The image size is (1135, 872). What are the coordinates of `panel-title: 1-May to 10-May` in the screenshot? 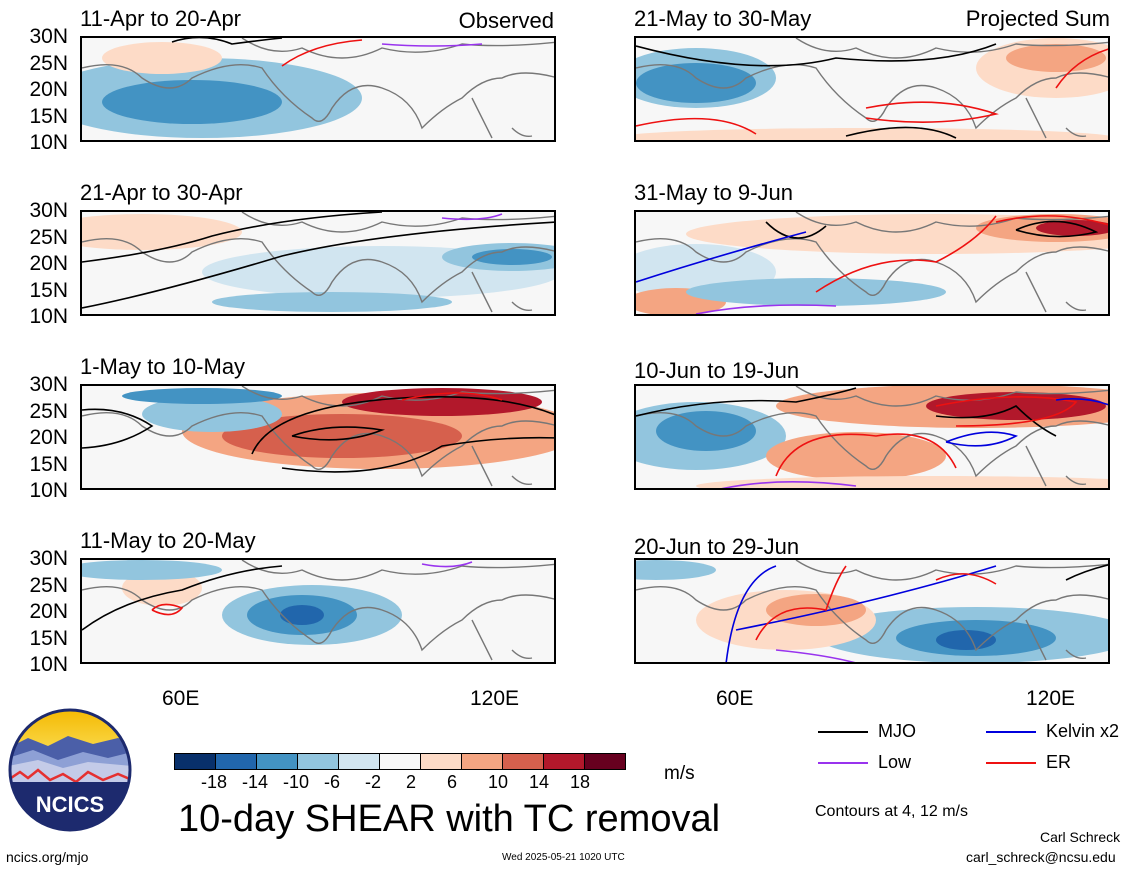 It's located at (163, 366).